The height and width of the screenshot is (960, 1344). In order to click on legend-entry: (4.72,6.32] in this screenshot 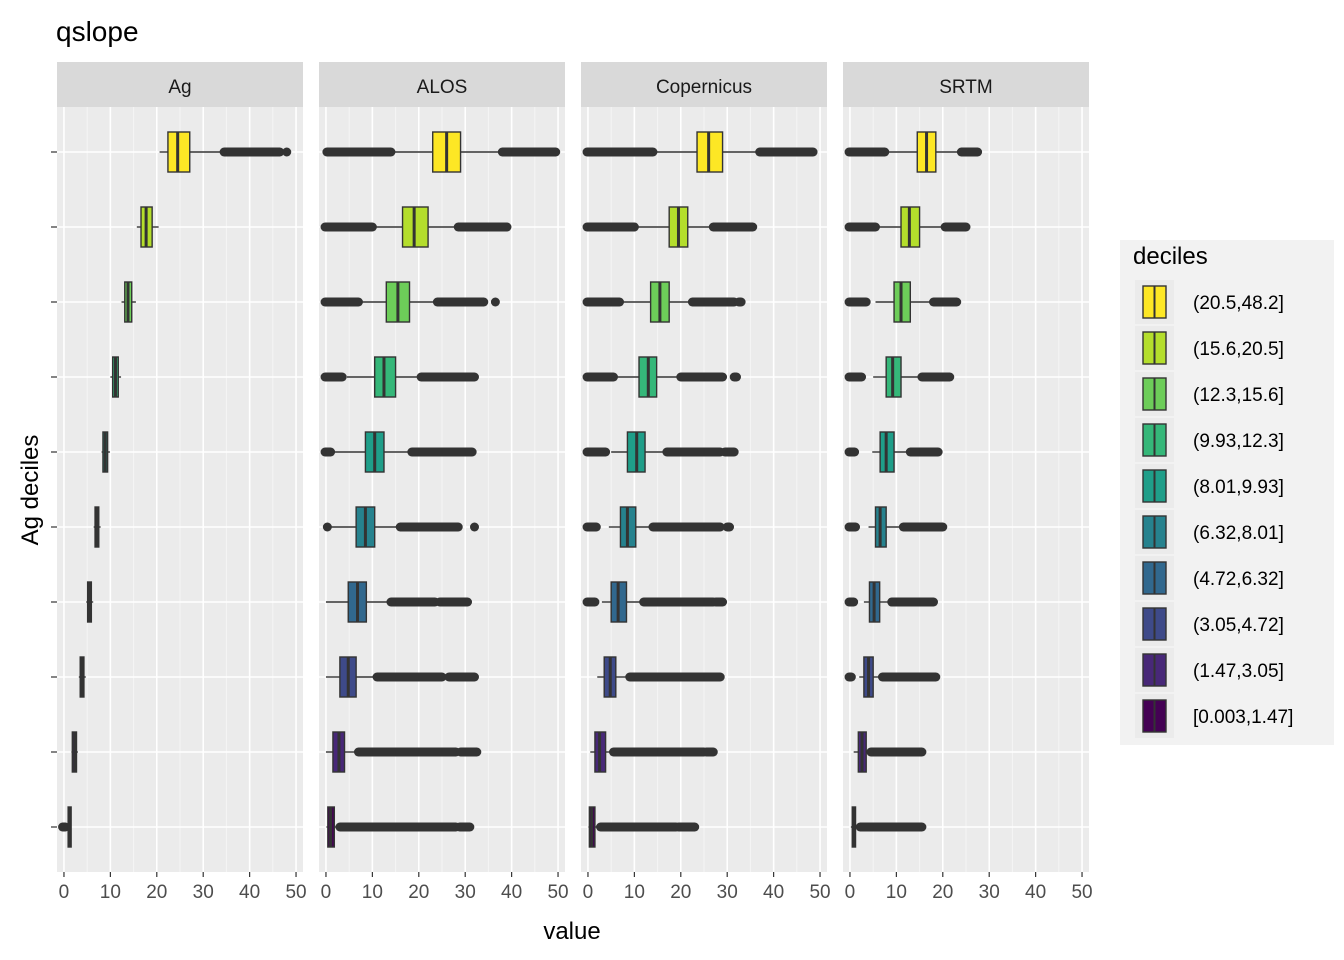, I will do `click(1209, 578)`.